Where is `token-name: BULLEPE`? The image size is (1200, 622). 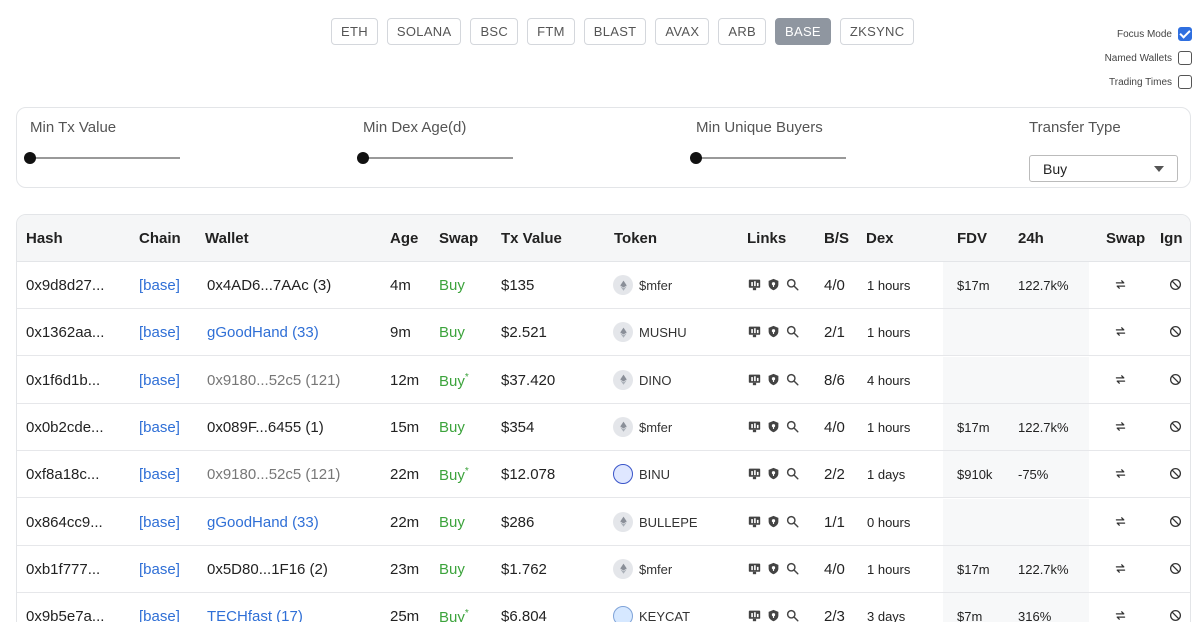 token-name: BULLEPE is located at coordinates (668, 522).